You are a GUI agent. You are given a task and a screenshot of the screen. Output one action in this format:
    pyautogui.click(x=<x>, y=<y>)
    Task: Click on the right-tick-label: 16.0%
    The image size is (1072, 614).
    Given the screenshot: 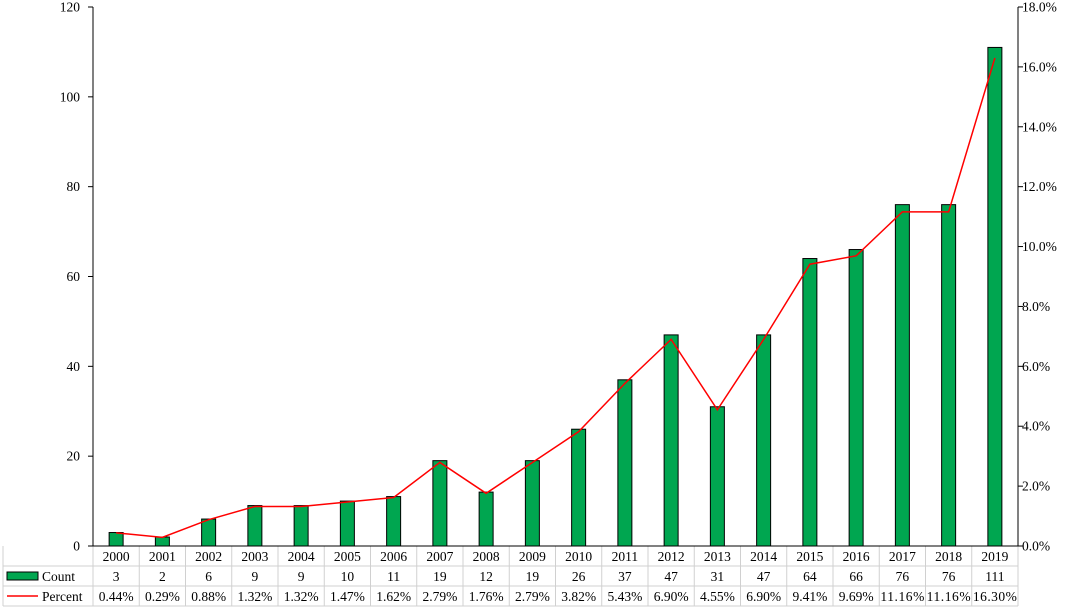 What is the action you would take?
    pyautogui.click(x=1039, y=66)
    